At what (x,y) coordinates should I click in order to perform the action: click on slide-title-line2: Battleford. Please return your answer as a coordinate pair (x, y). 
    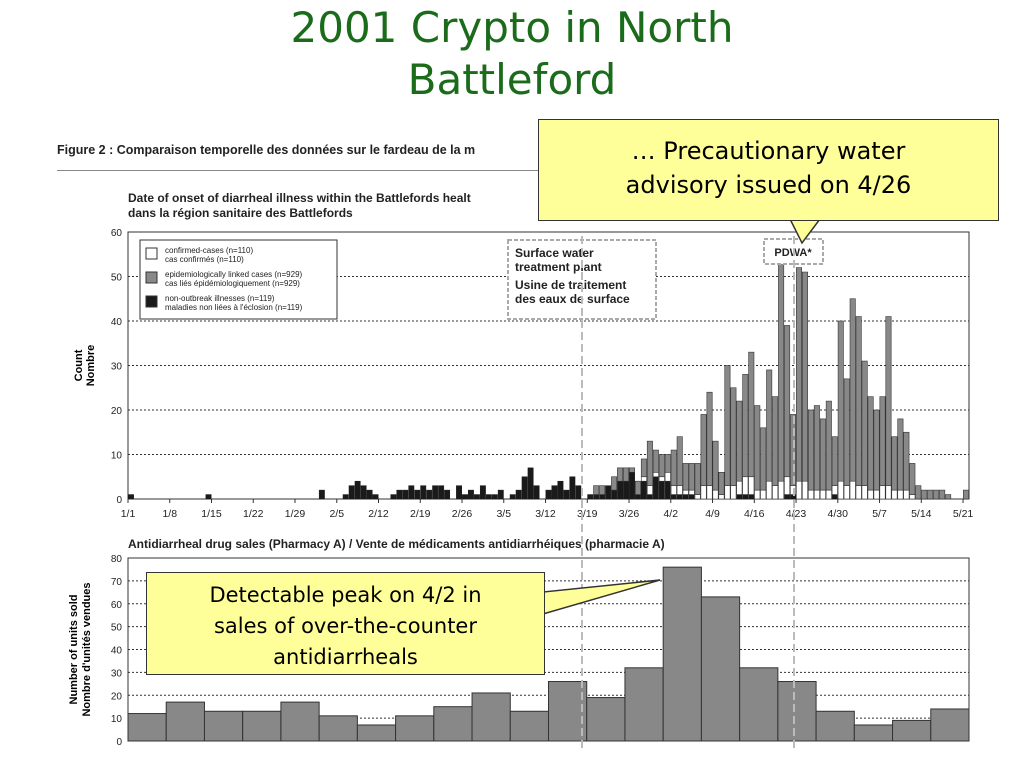
    Looking at the image, I should click on (512, 79).